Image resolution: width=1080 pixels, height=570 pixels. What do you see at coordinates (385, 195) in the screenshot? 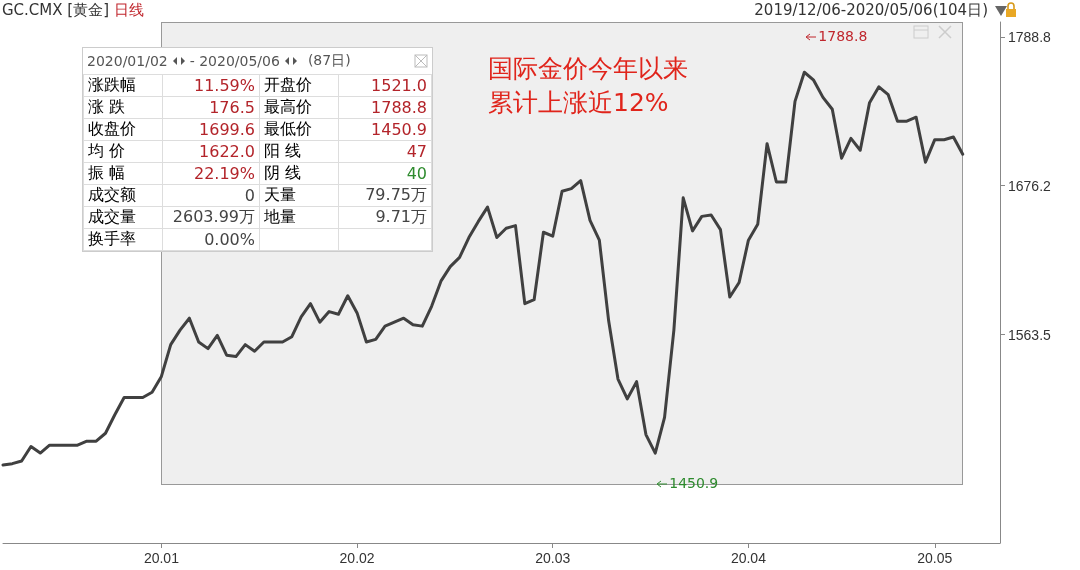
I see `annotation: 79.75万` at bounding box center [385, 195].